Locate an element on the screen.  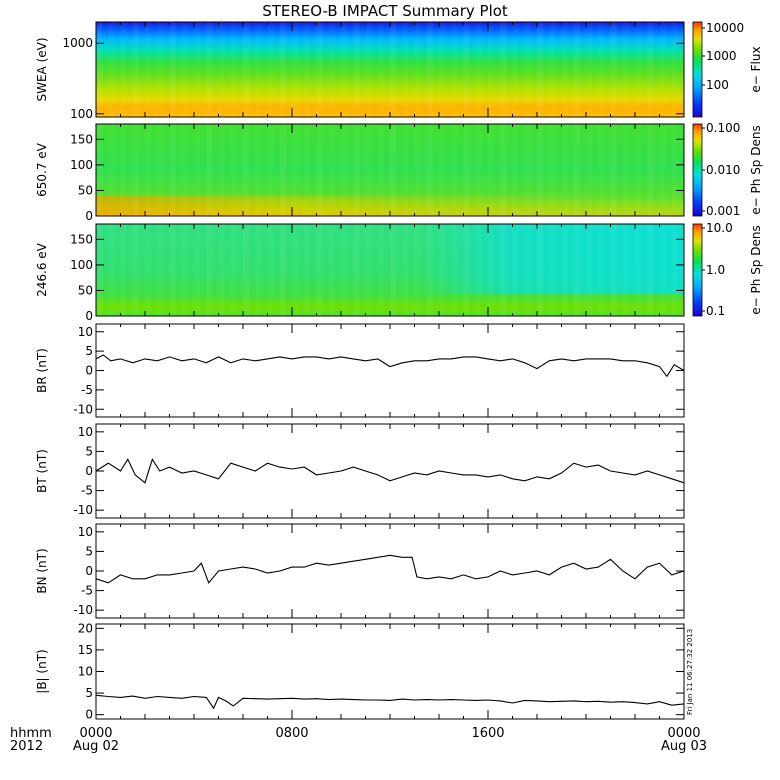
panel-bt: -10 -5 0 5 10 BT (nT) is located at coordinates (360, 471).